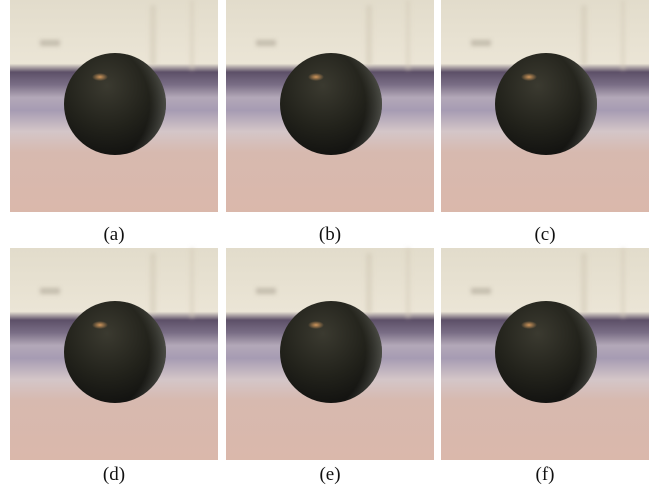 The image size is (664, 496). What do you see at coordinates (544, 234) in the screenshot?
I see `caption: (c)` at bounding box center [544, 234].